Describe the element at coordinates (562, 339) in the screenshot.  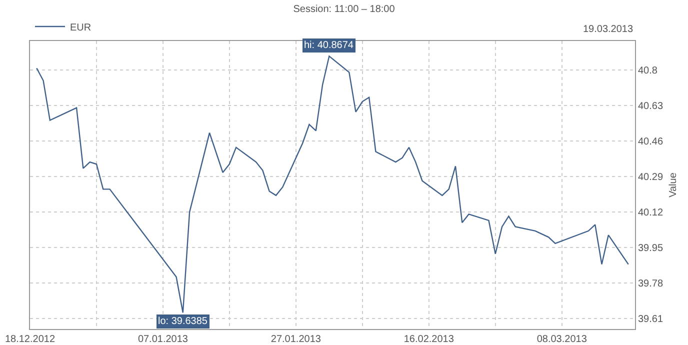
I see `x-tick-label: 08.03.2013` at that location.